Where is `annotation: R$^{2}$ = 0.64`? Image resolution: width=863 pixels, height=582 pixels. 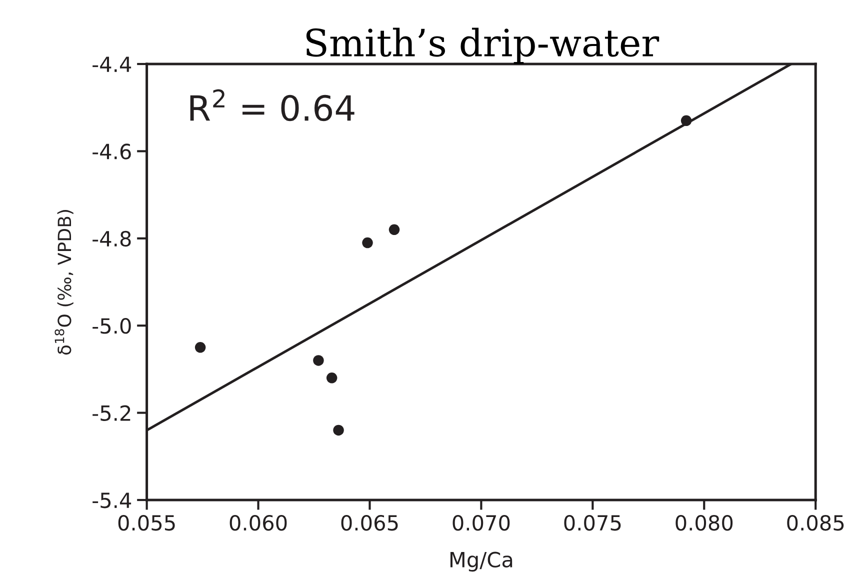
annotation: R$^{2}$ = 0.64 is located at coordinates (272, 105).